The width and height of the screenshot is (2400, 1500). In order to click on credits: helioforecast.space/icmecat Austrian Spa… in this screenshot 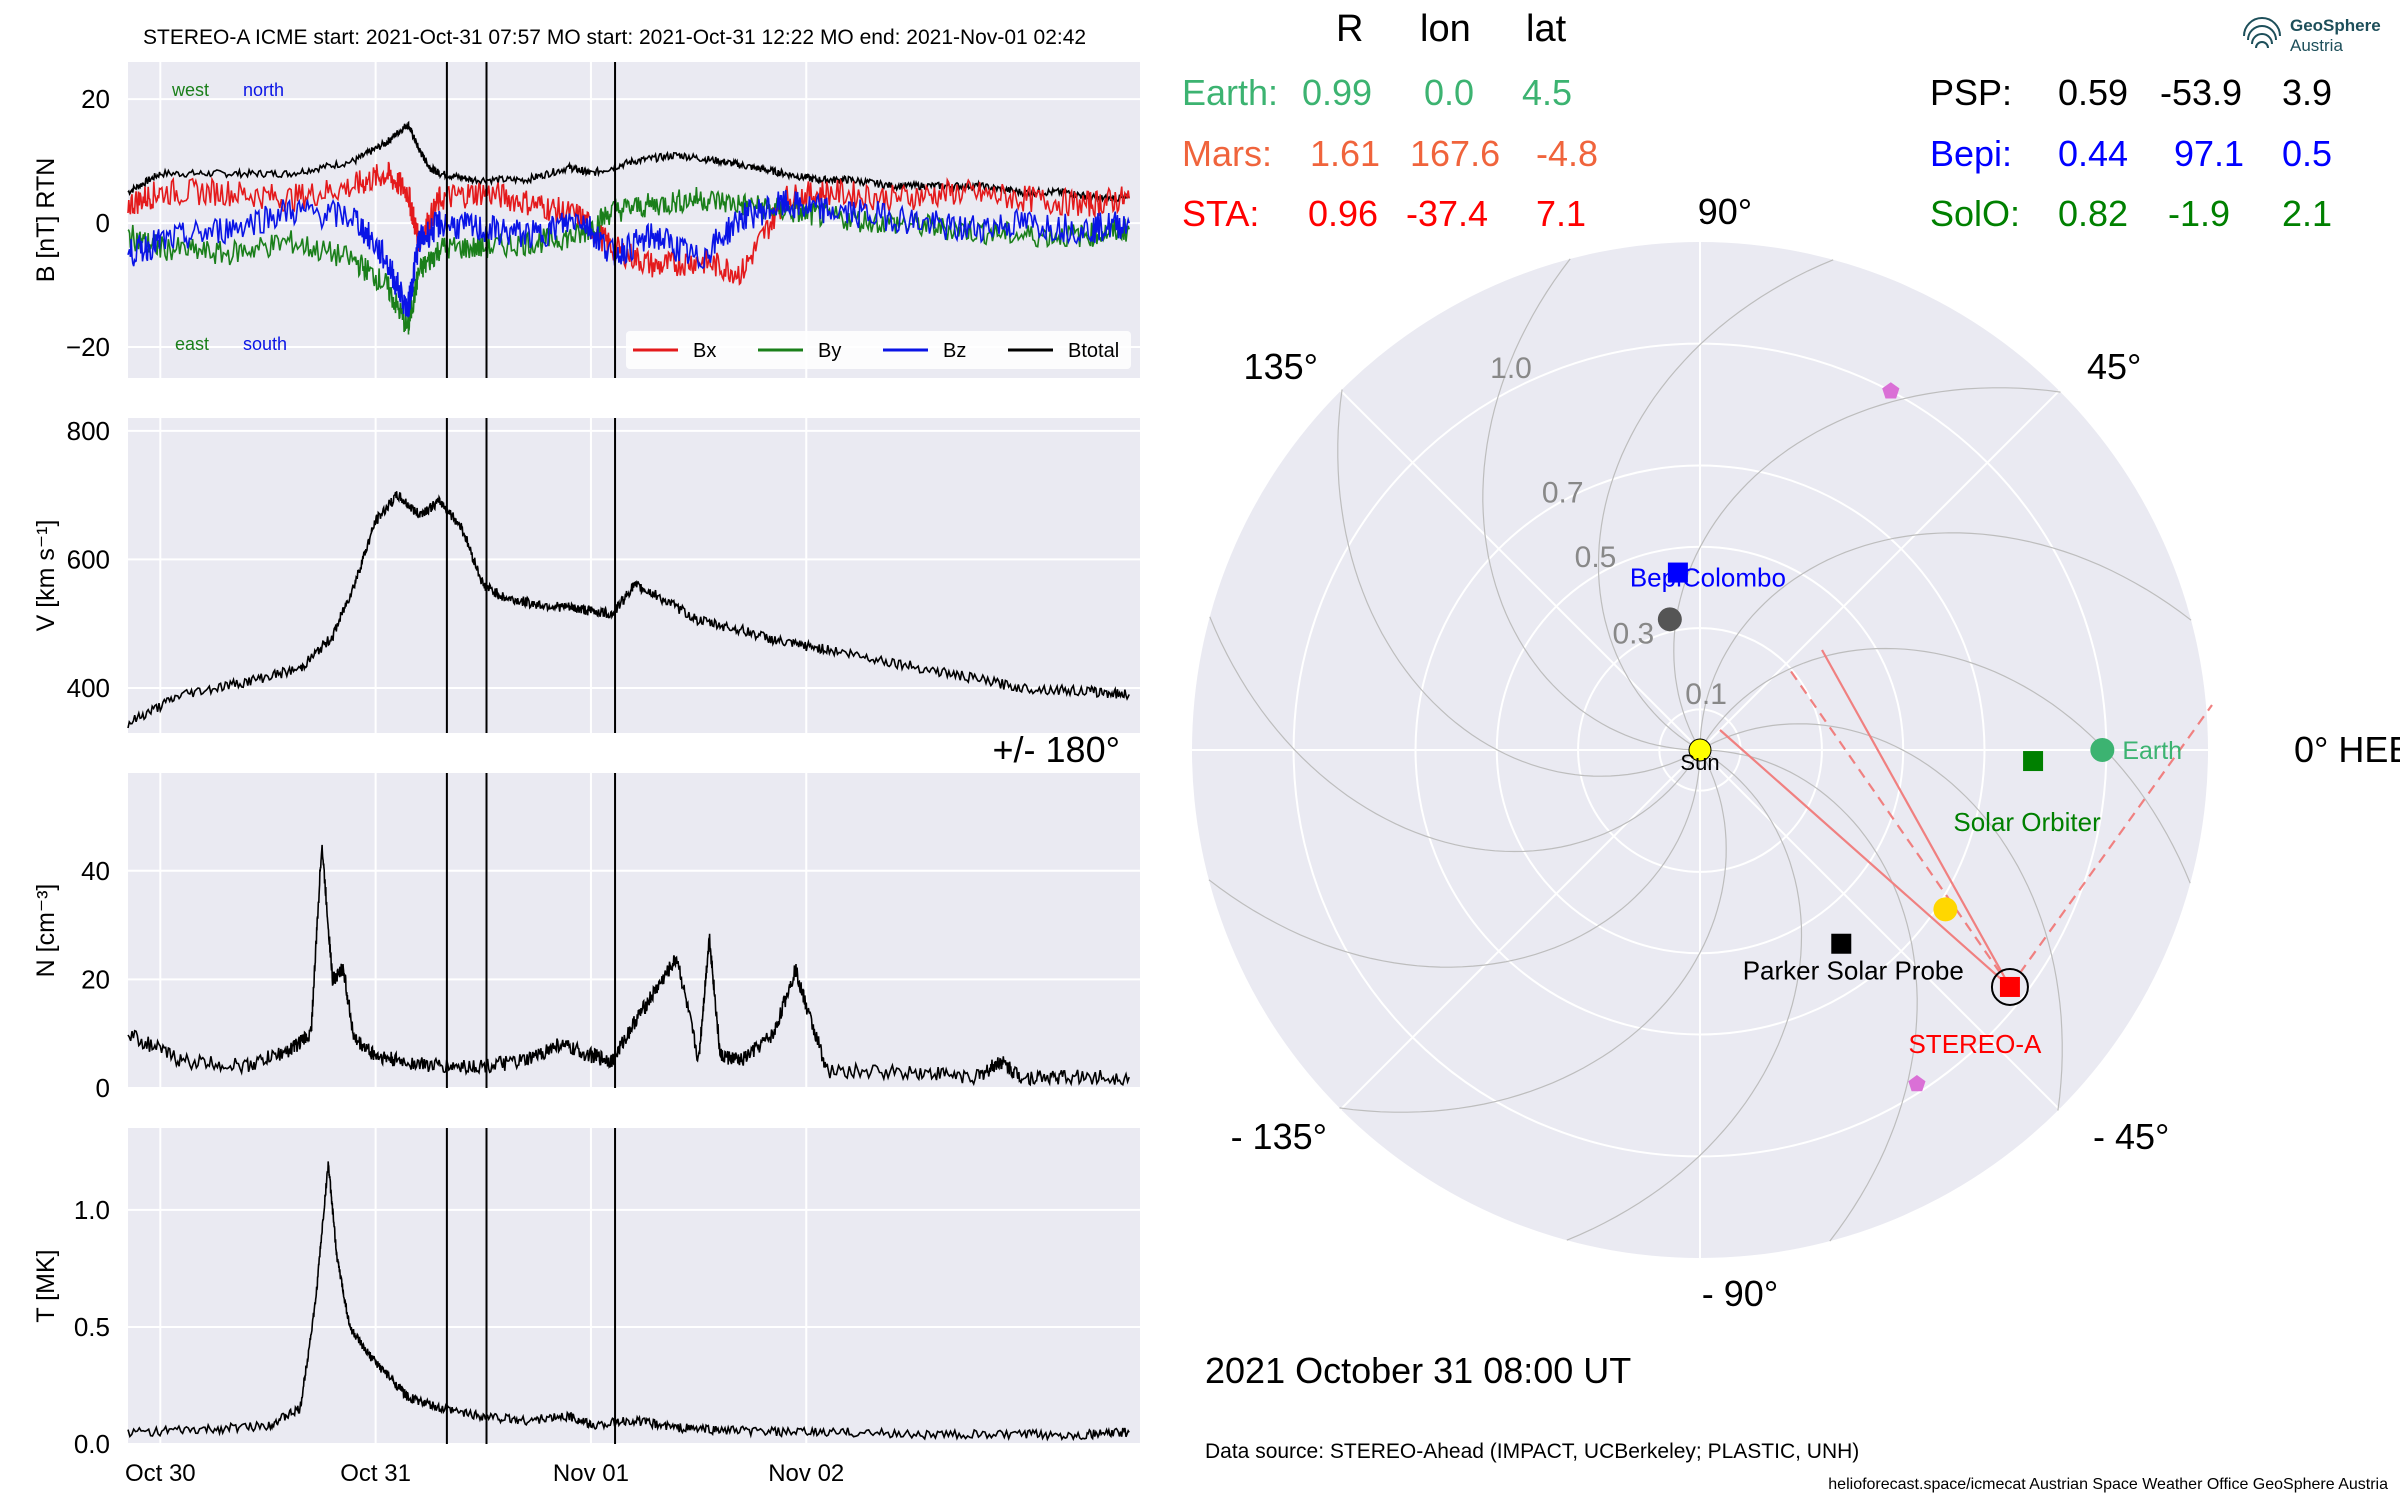, I will do `click(2108, 1484)`.